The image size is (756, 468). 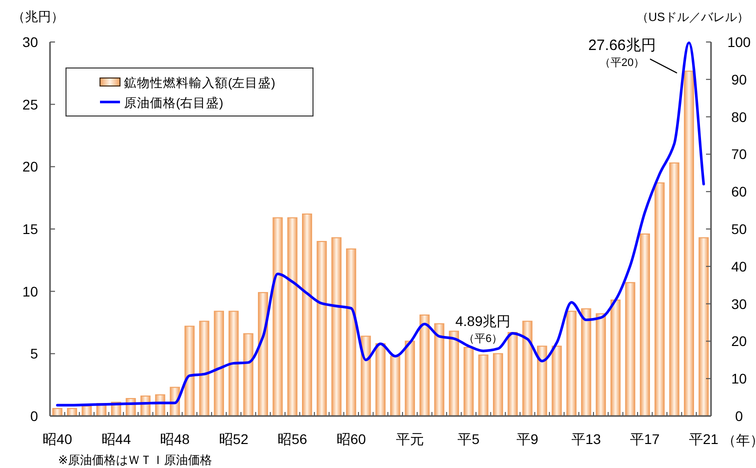 I want to click on annotation: （平6）, so click(x=483, y=339).